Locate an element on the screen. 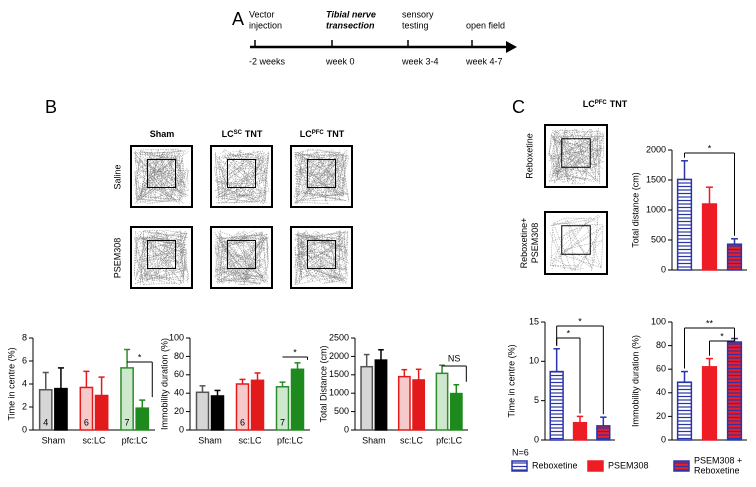  significance-label: ** is located at coordinates (710, 323).